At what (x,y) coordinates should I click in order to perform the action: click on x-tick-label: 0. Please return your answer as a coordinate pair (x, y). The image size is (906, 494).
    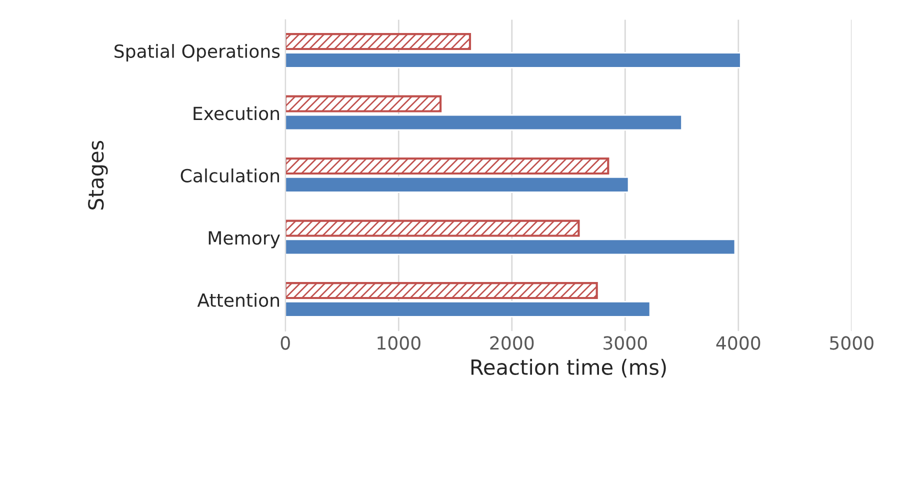
    Looking at the image, I should click on (285, 343).